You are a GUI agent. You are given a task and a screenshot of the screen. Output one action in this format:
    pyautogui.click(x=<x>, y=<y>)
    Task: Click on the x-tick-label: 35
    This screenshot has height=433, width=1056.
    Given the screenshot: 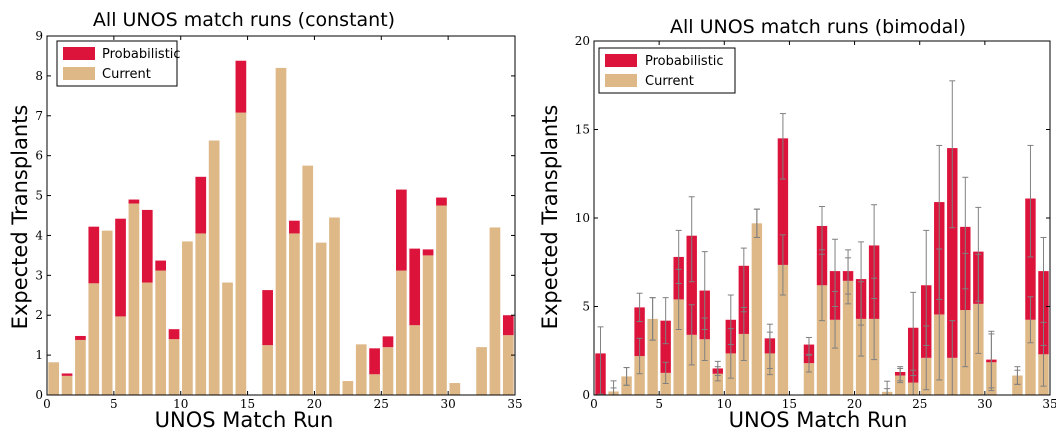 What is the action you would take?
    pyautogui.click(x=1049, y=404)
    